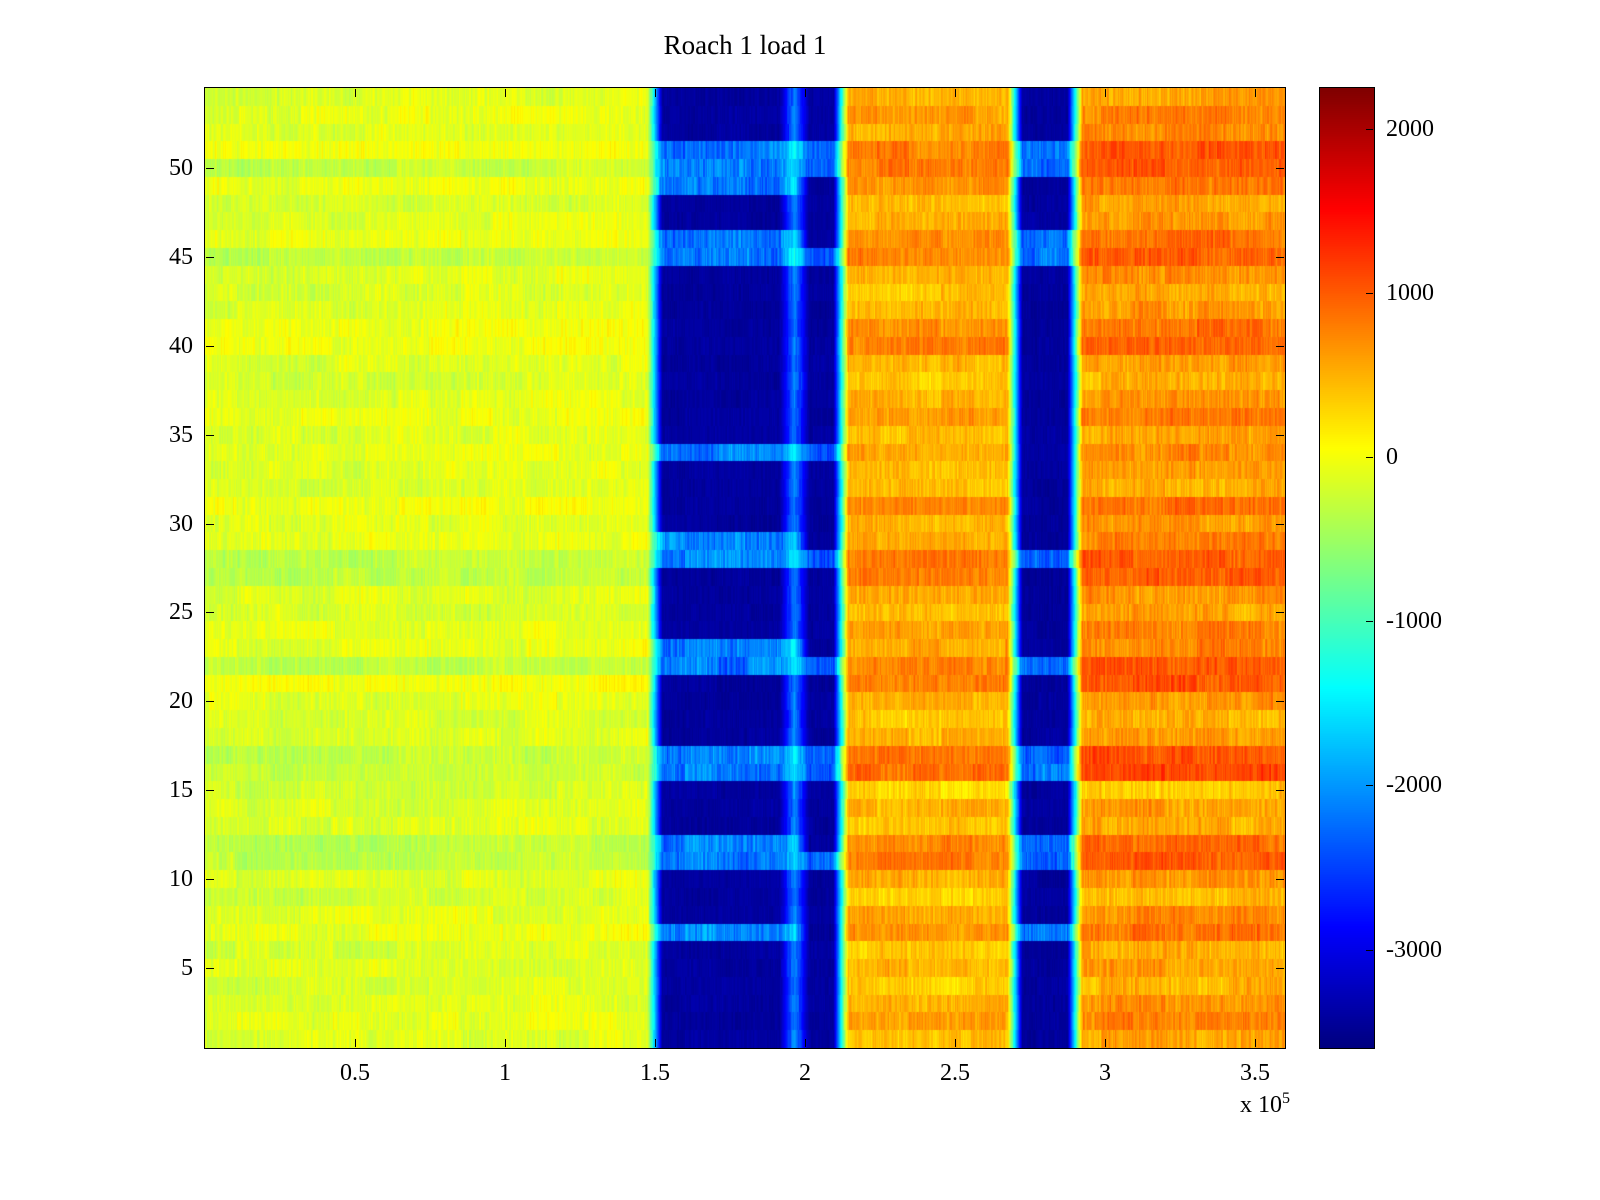  I want to click on x-tick-label: 3, so click(1105, 1073).